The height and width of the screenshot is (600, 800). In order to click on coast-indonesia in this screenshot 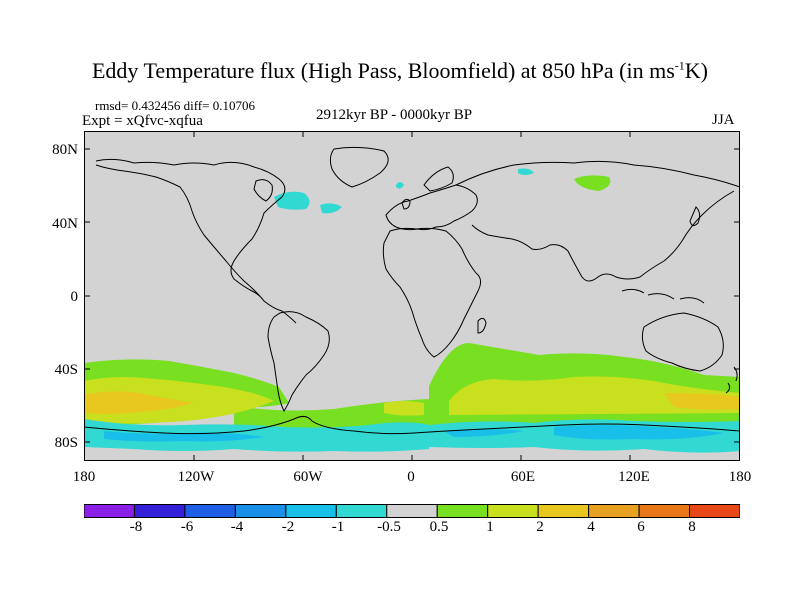, I will do `click(663, 296)`.